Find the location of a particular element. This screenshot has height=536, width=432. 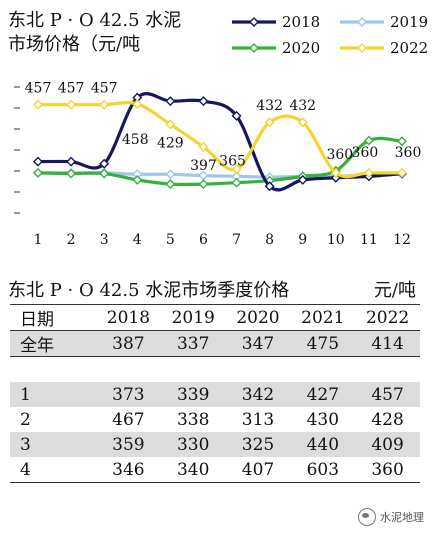

table-cell: 475 is located at coordinates (323, 343).